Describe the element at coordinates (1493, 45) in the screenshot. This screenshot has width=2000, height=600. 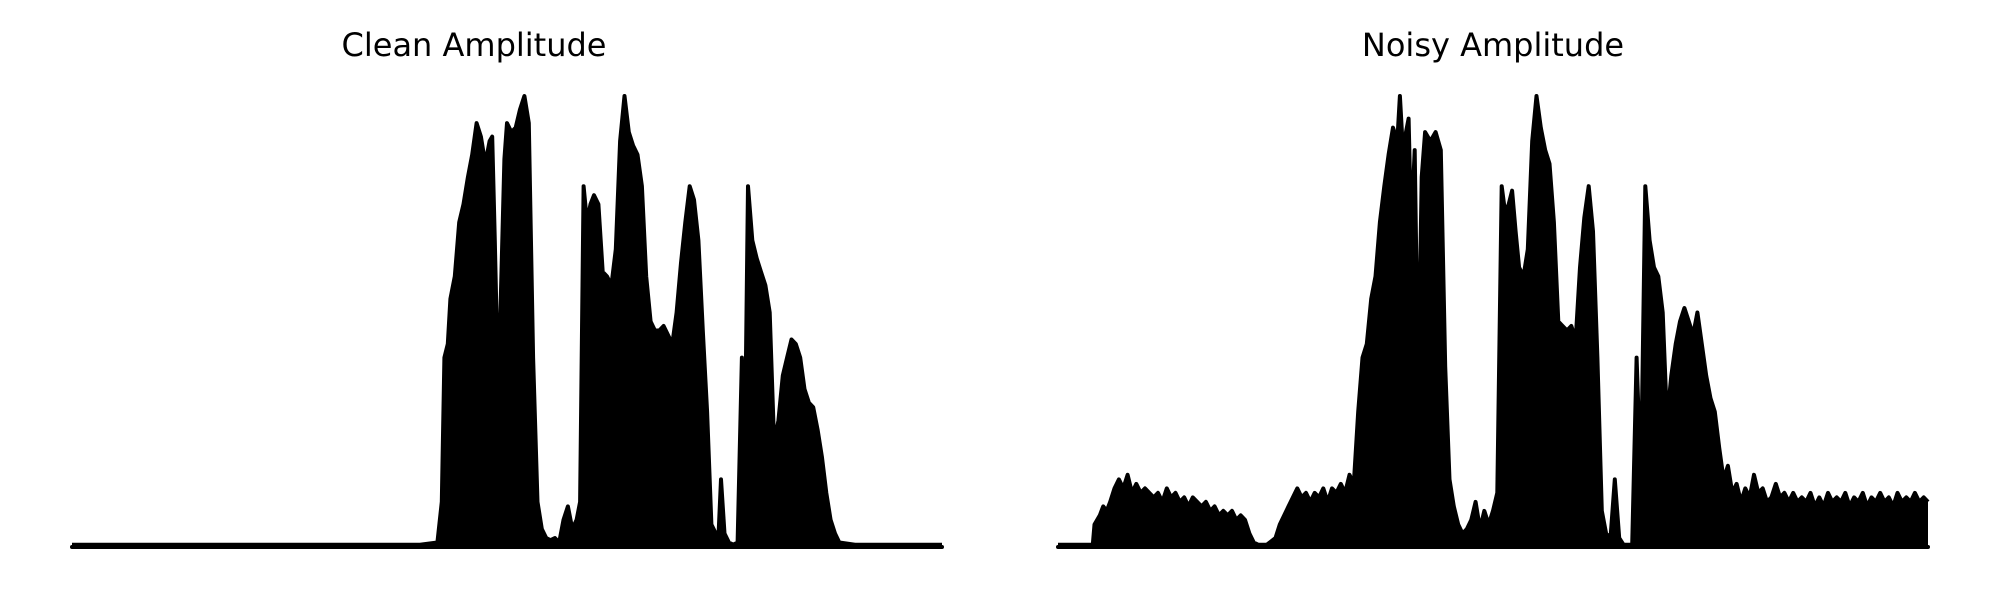
I see `noisy-amplitude-title: Noisy Amplitude` at that location.